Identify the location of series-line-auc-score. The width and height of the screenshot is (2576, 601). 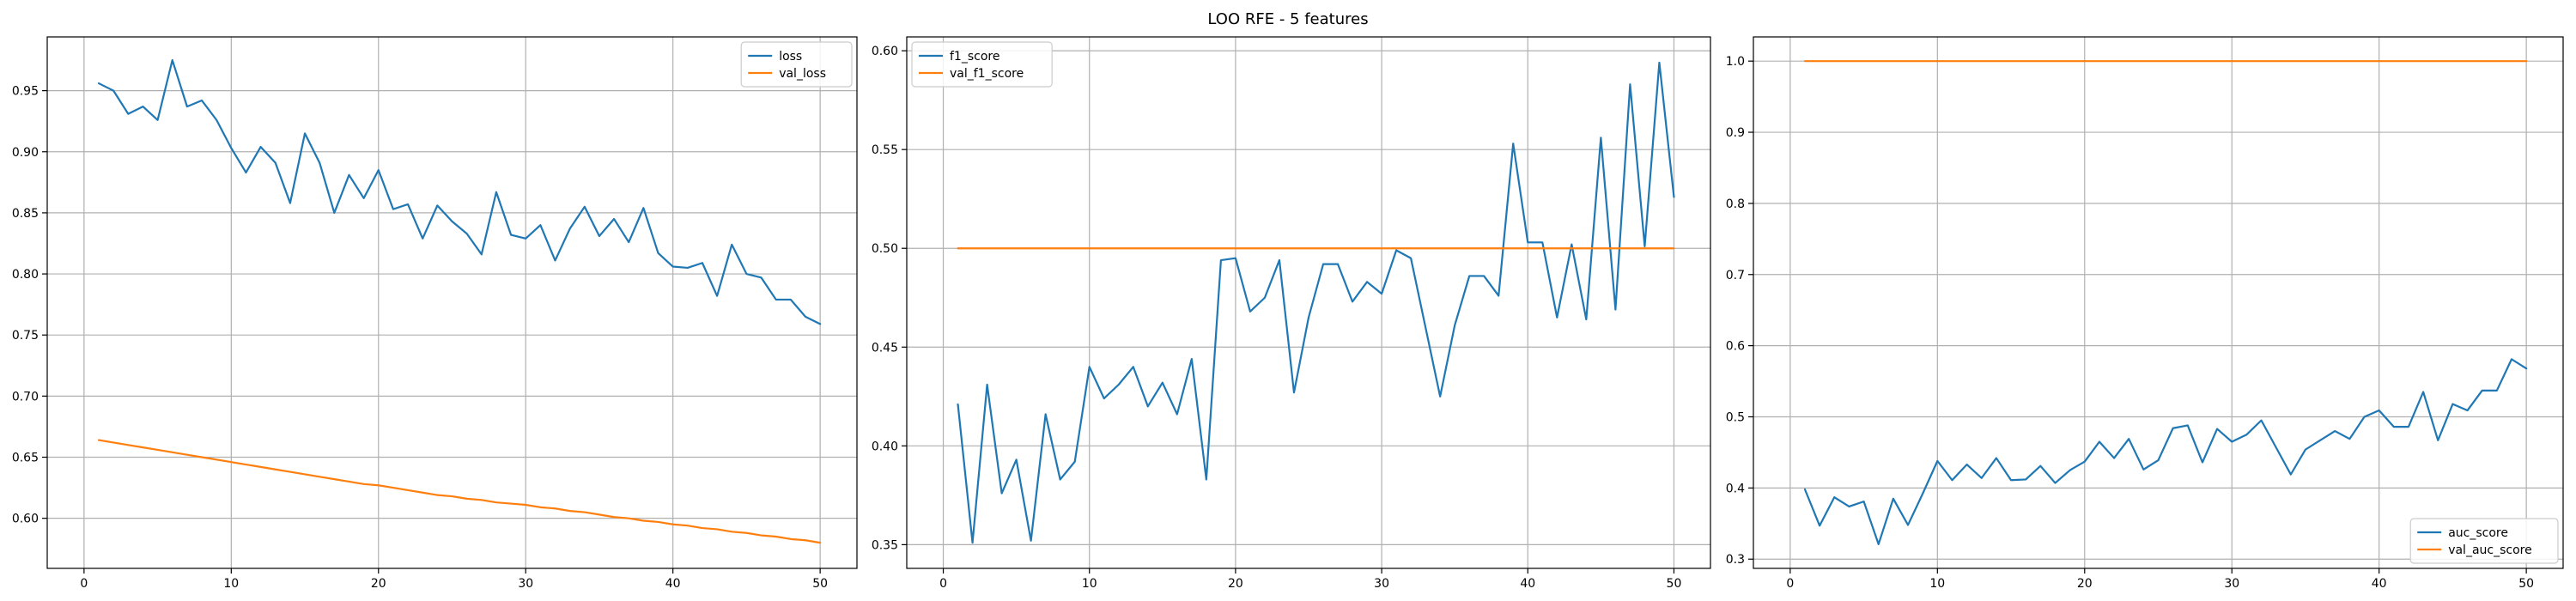
(2165, 452).